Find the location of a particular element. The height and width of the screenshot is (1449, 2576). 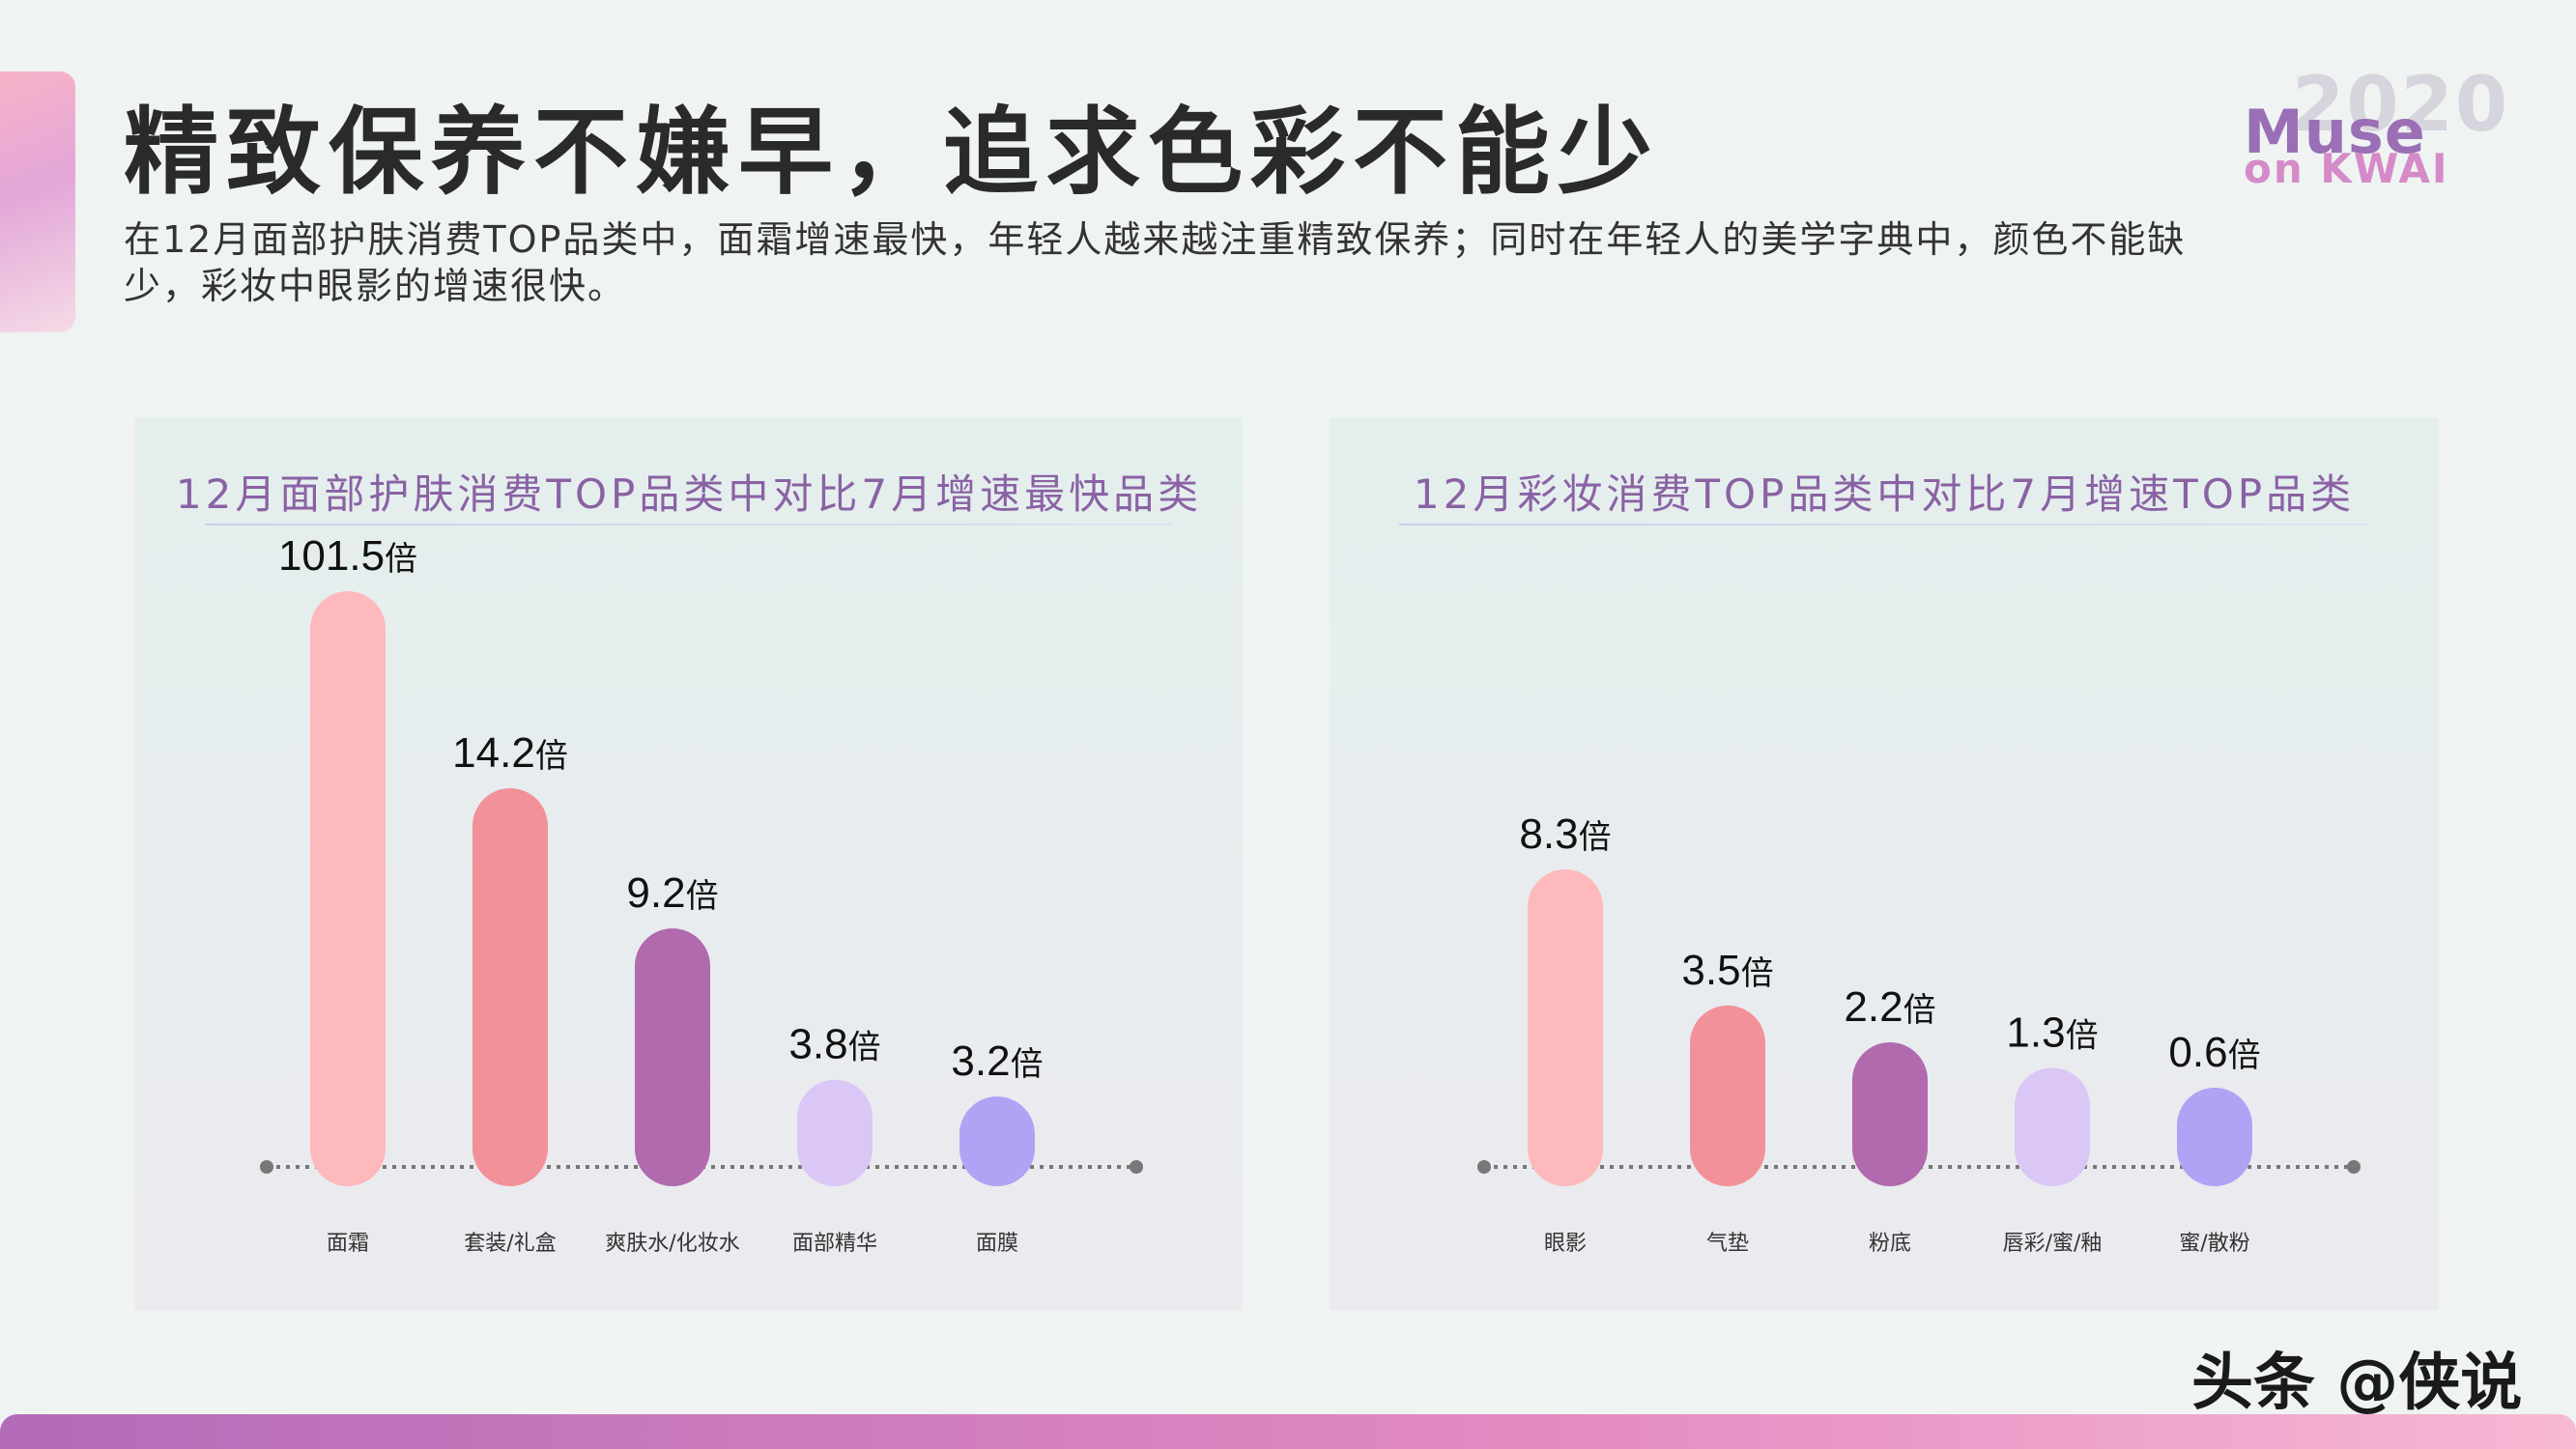

category-label: 蜜/散粉 is located at coordinates (2214, 1244).